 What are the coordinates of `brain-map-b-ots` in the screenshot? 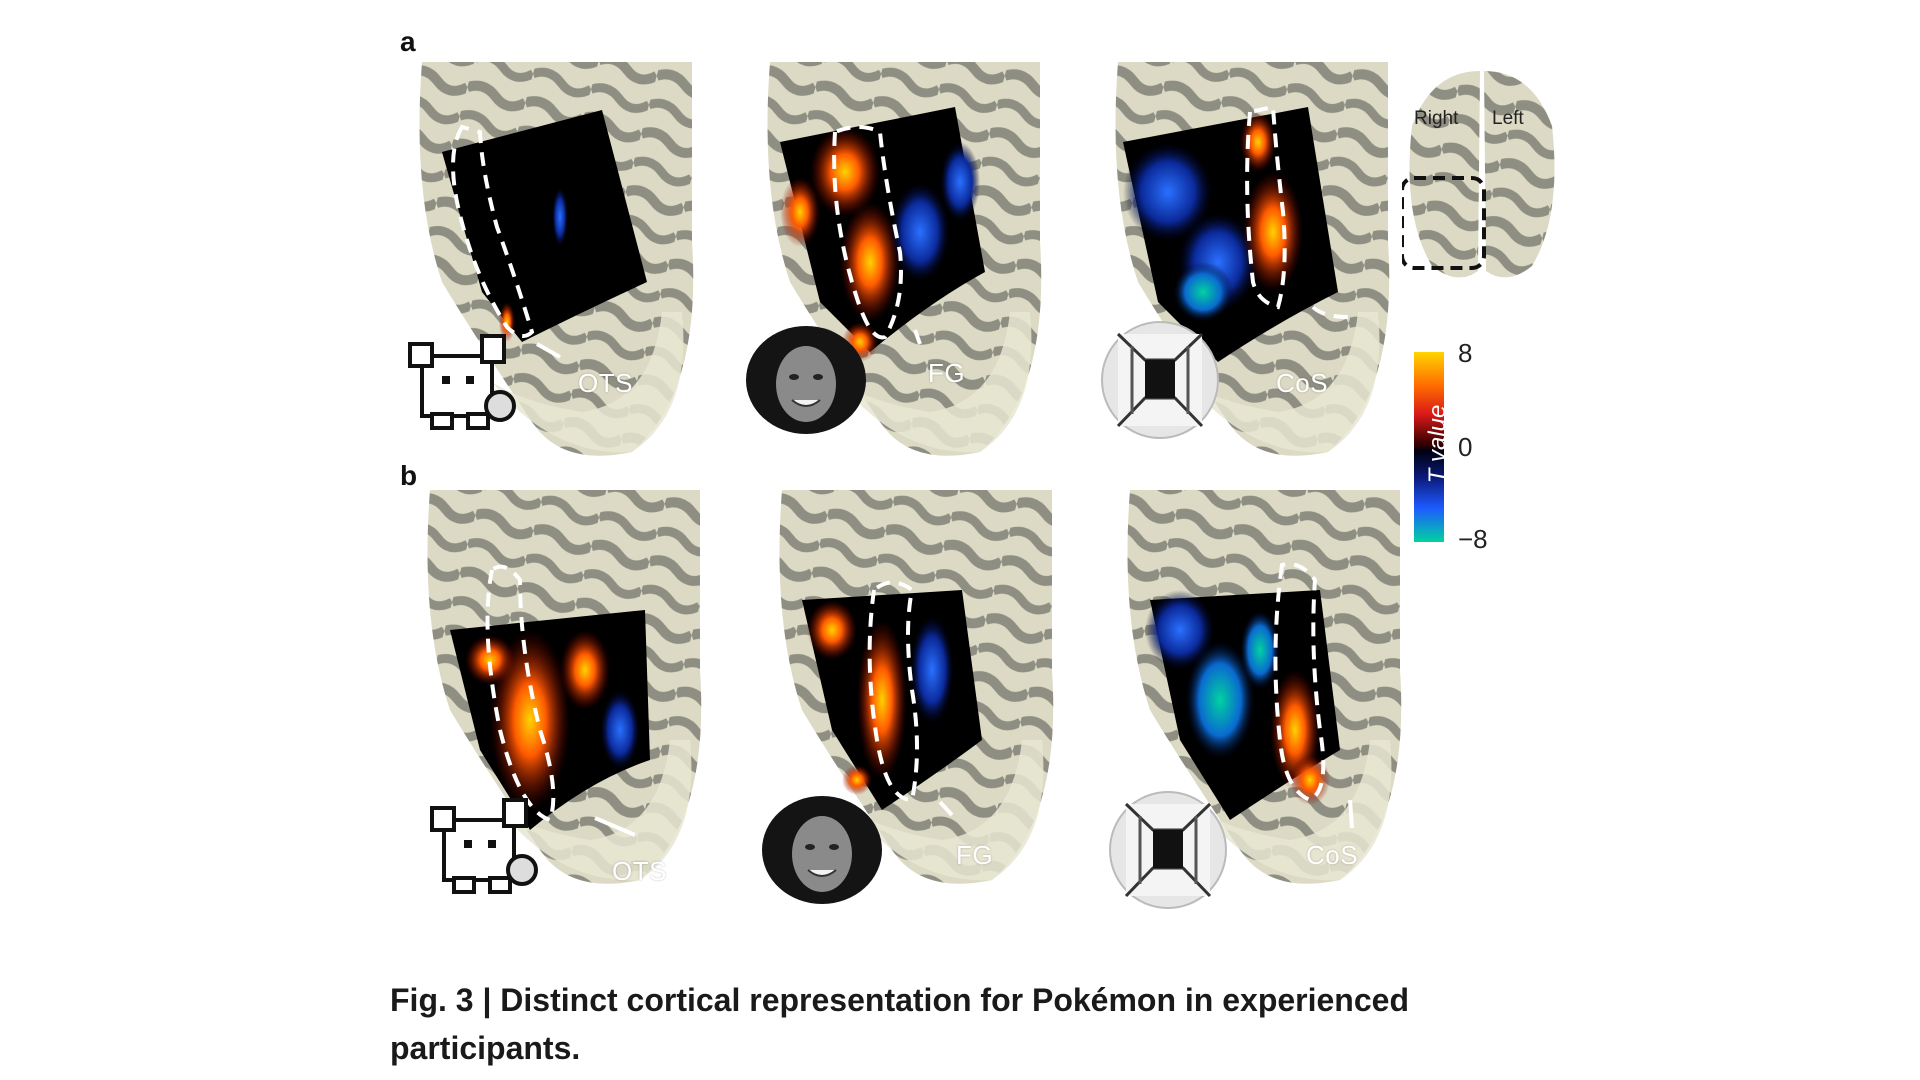 It's located at (565, 690).